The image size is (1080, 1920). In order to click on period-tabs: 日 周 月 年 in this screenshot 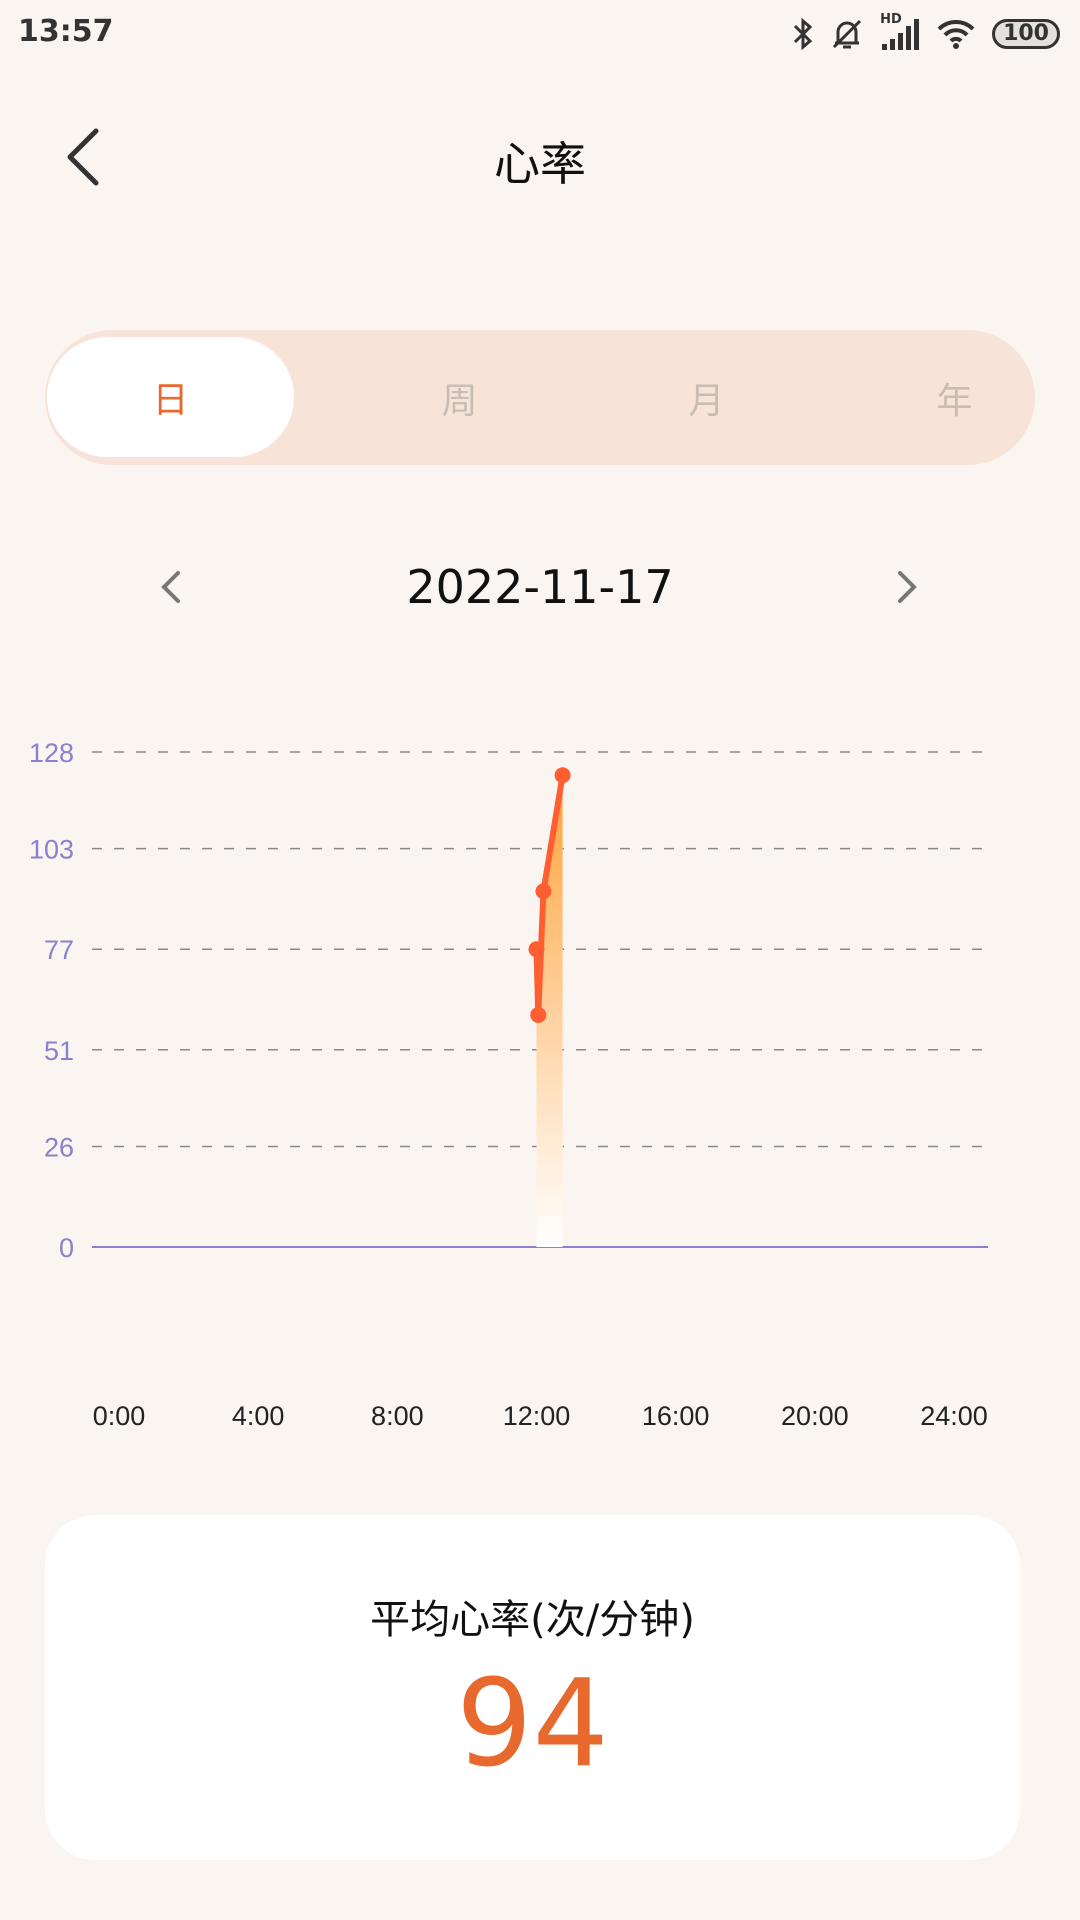, I will do `click(540, 397)`.